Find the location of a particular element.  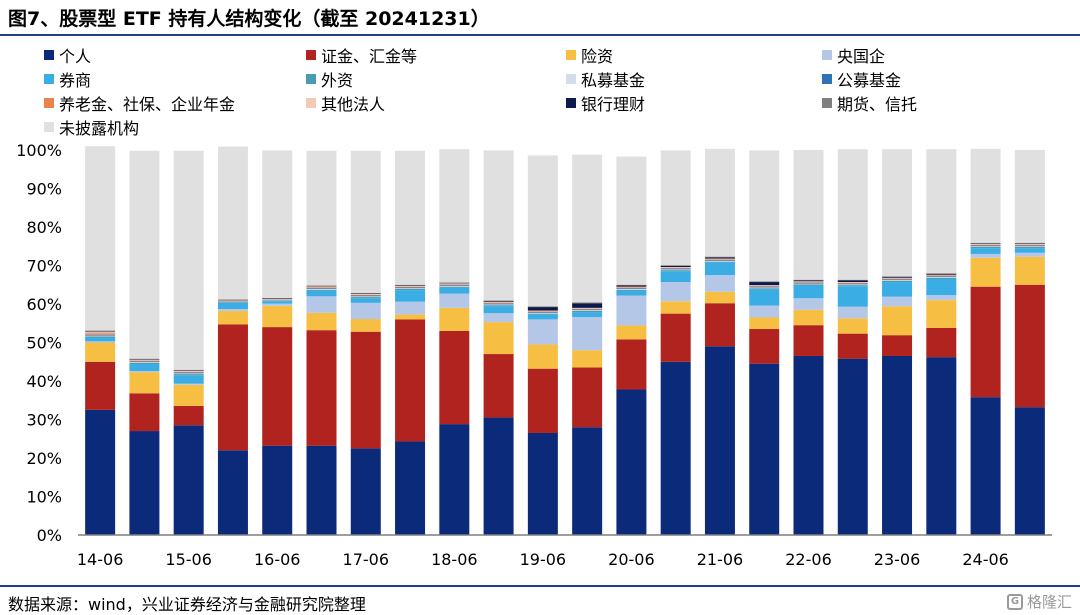

watermark-logo-icon: G is located at coordinates (1015, 602).